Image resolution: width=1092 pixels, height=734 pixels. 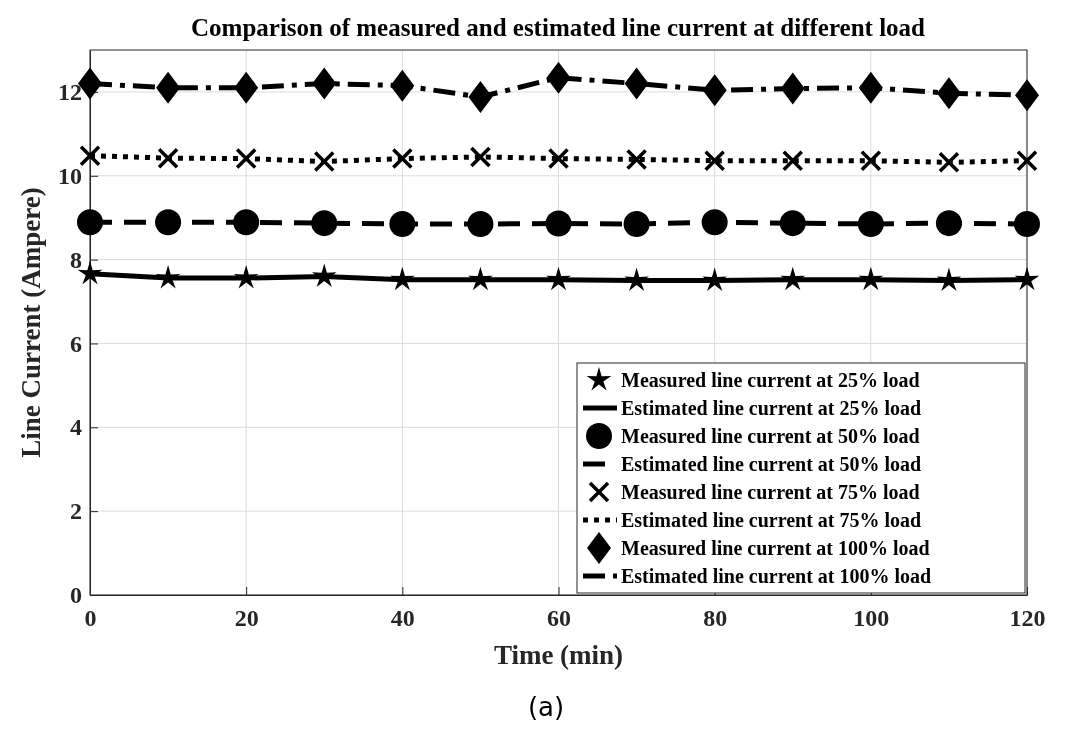 I want to click on x-tick-label: 40, so click(x=402, y=618).